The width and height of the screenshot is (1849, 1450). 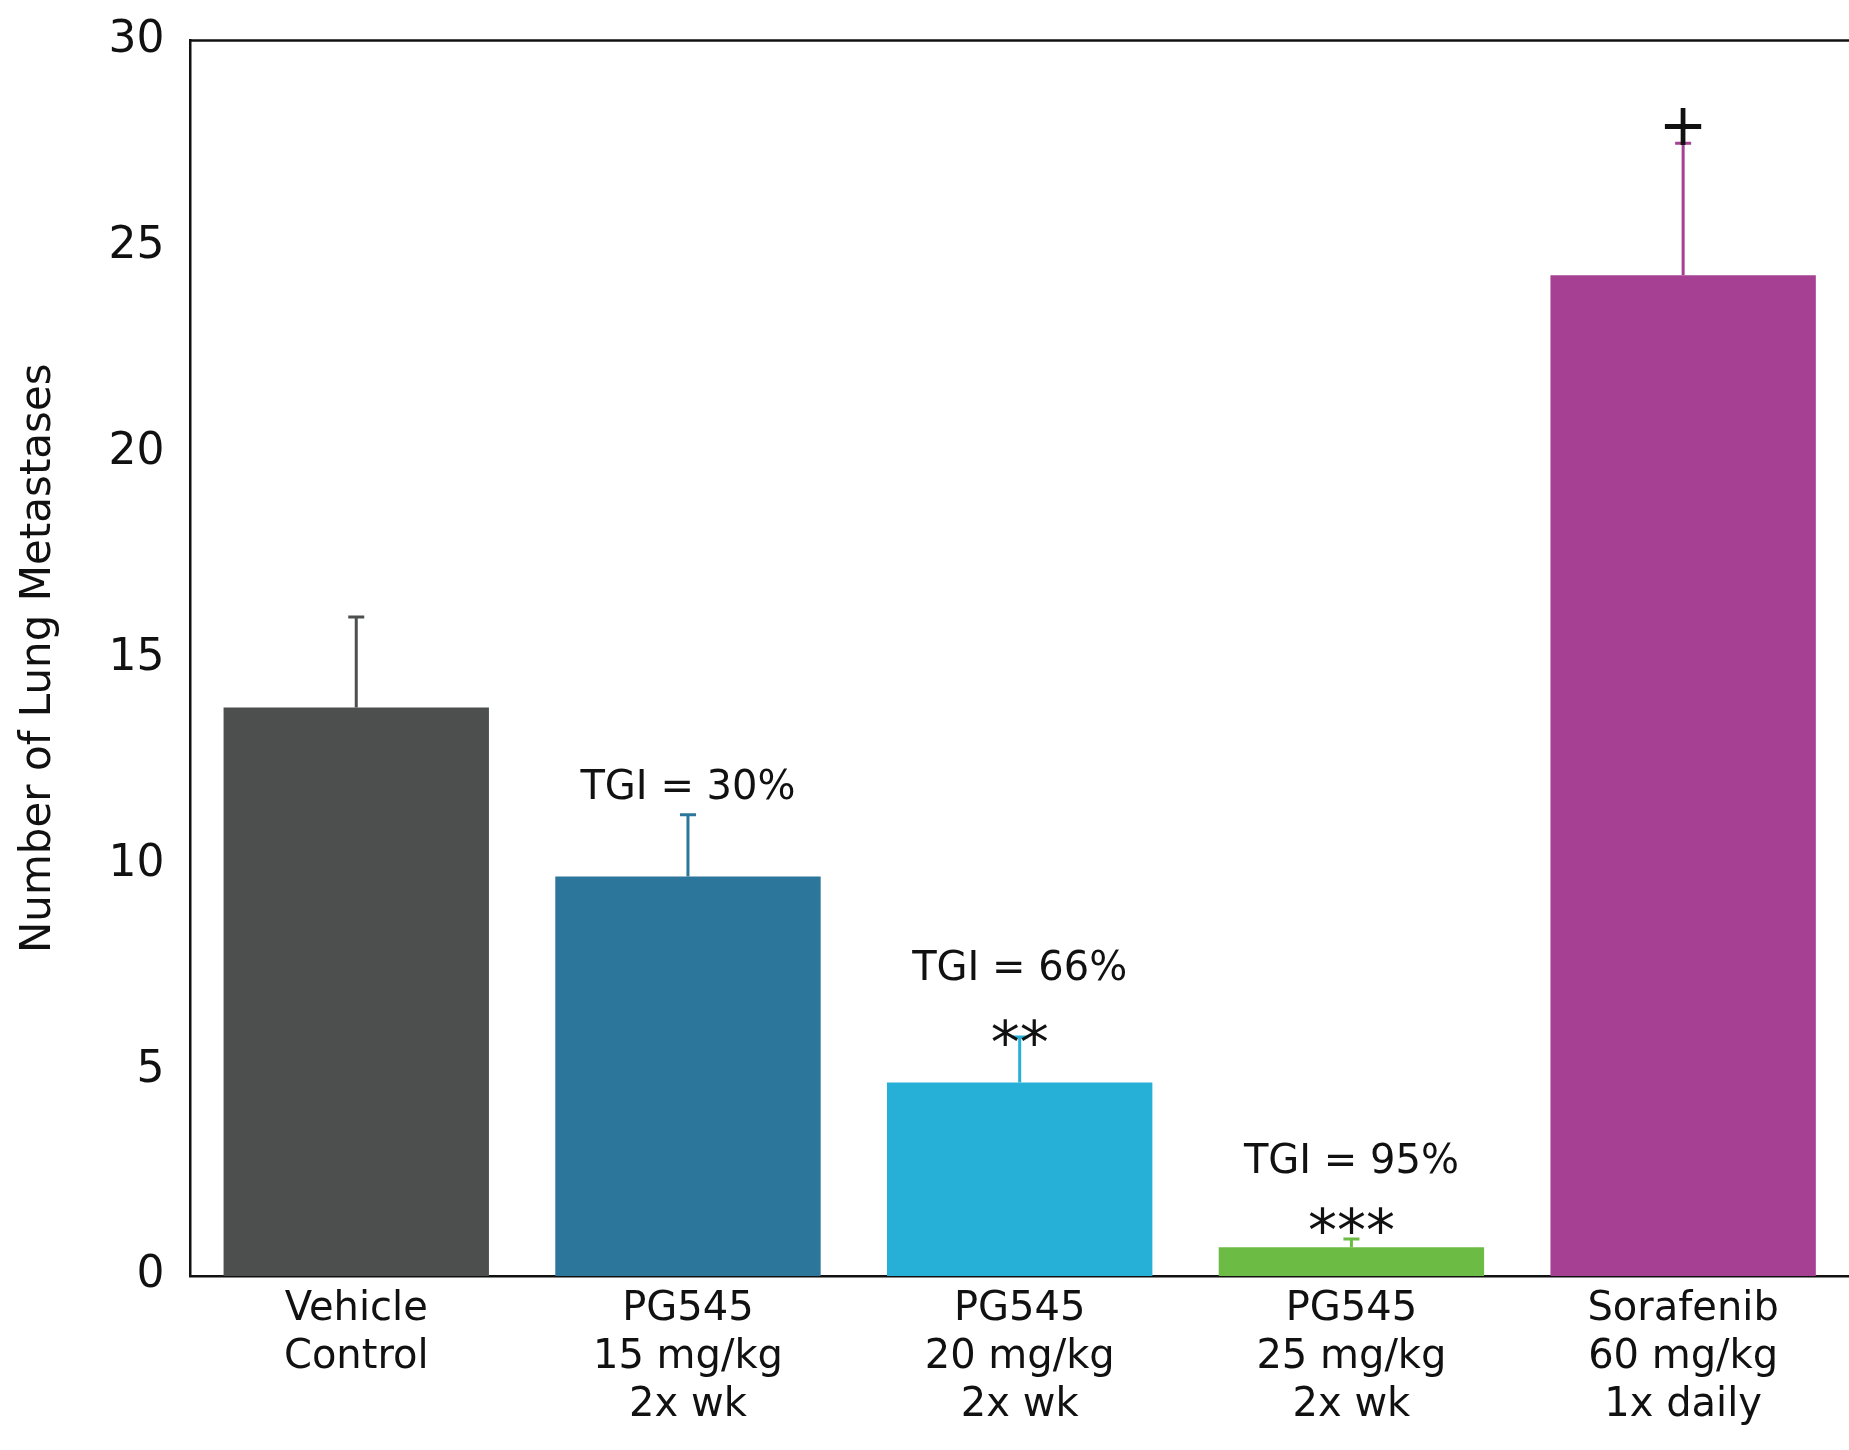 What do you see at coordinates (356, 1330) in the screenshot?
I see `x-tick-label: Vehicle Control` at bounding box center [356, 1330].